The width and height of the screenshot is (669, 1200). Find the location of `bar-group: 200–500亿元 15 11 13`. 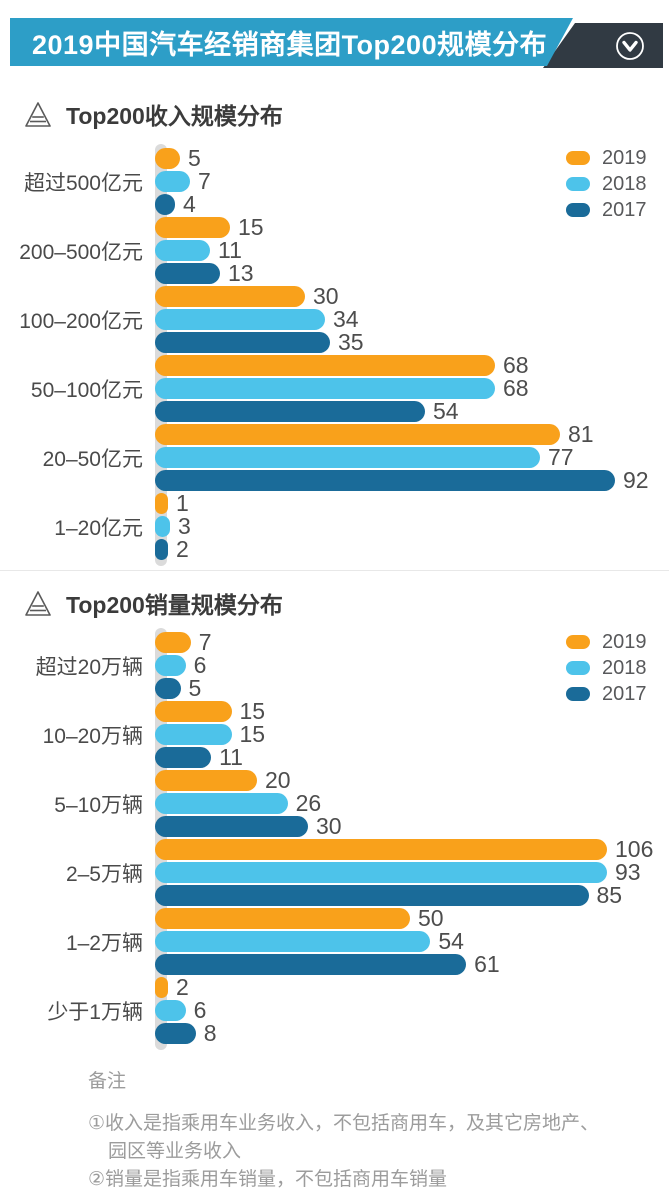

bar-group: 200–500亿元 15 11 13 is located at coordinates (334, 250).